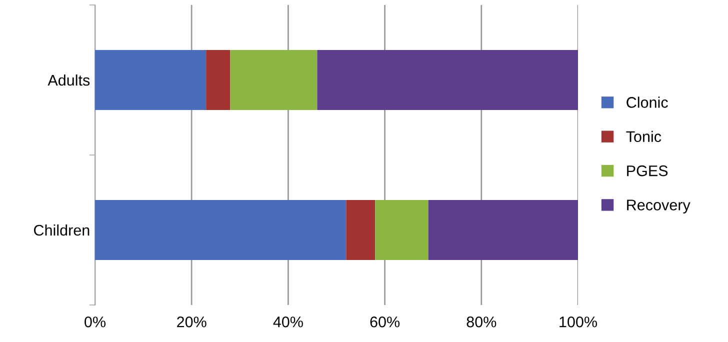 The height and width of the screenshot is (342, 728). I want to click on x-tick-label: 60%, so click(385, 322).